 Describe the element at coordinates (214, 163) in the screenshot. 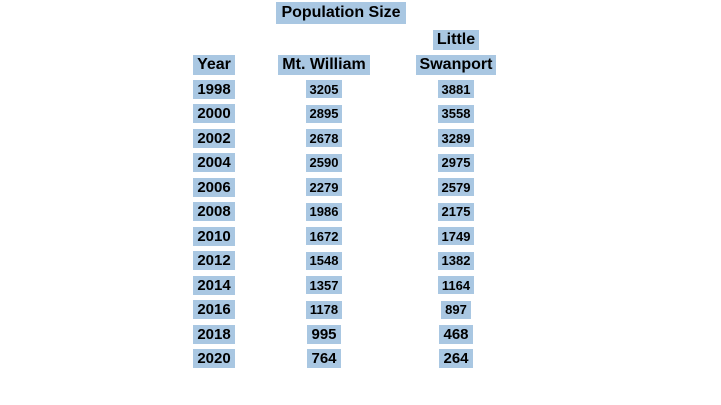

I see `year-cell: 2004` at that location.